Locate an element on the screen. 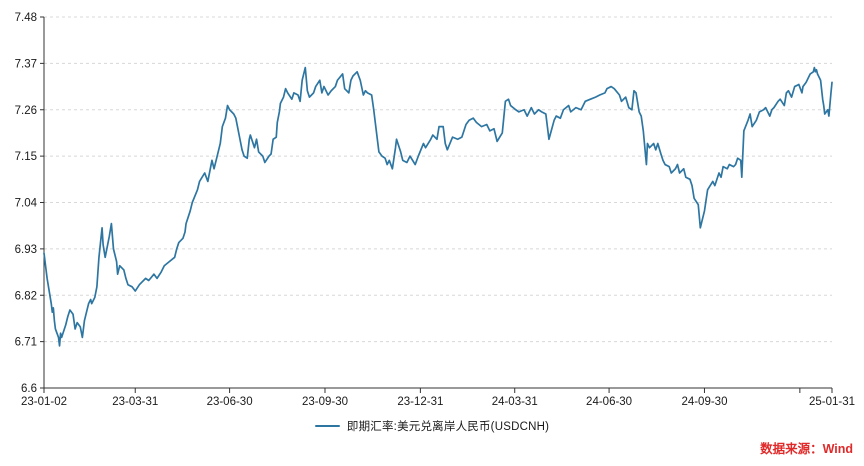 This screenshot has height=466, width=864. svg-text: 23-09-30 is located at coordinates (325, 402).